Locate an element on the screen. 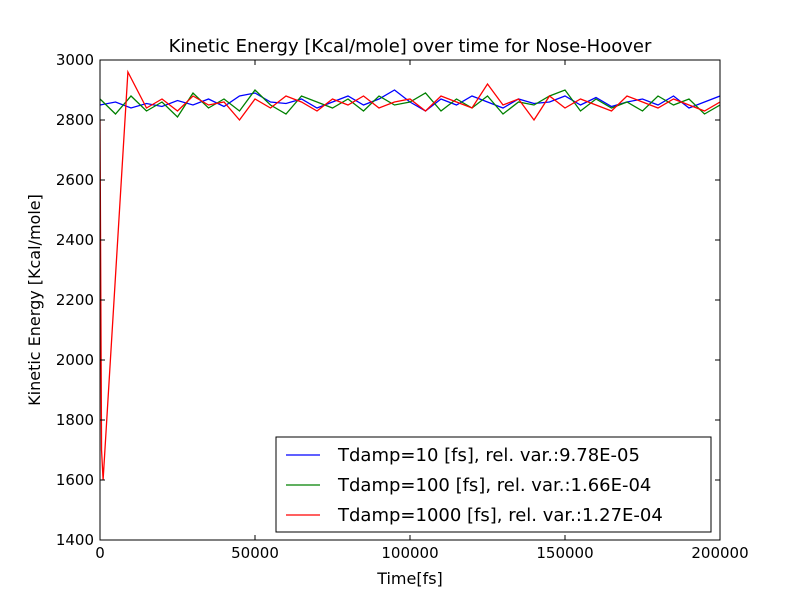  y-tick-label: 2600 is located at coordinates (75, 180).